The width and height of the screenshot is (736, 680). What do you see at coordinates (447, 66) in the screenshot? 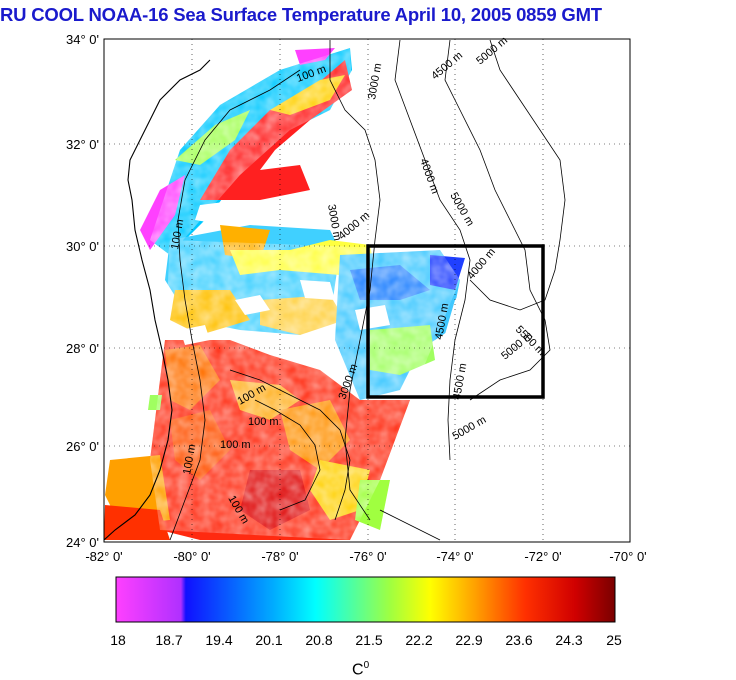
I see `contour-label: 4500 m` at bounding box center [447, 66].